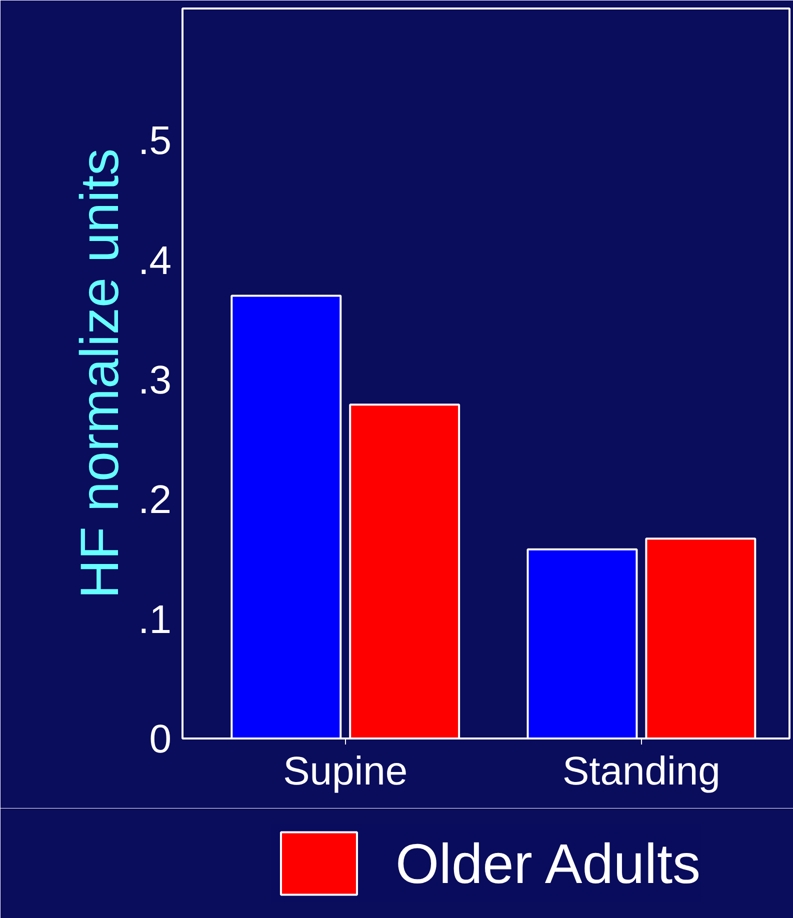 This screenshot has width=793, height=918. Describe the element at coordinates (548, 863) in the screenshot. I see `legend-label: Older Adults` at that location.